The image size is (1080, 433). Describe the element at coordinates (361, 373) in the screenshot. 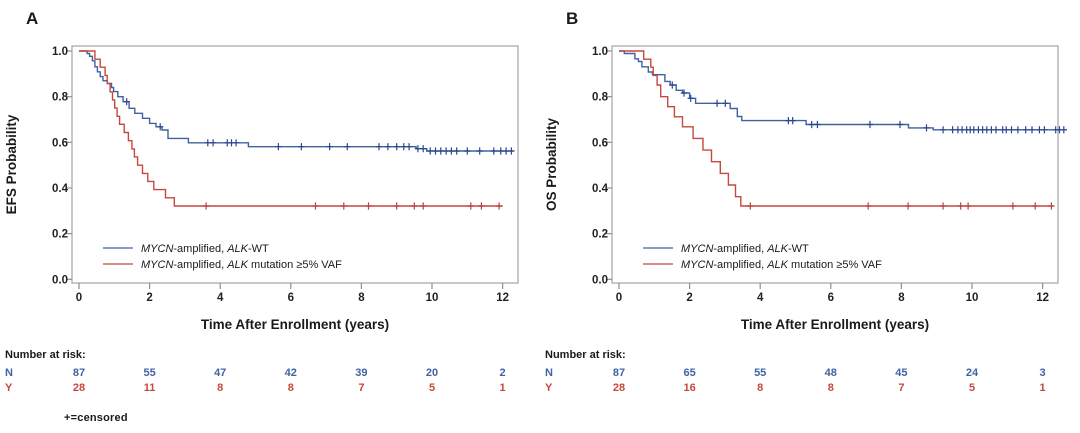

I see `risk-count: 39` at that location.